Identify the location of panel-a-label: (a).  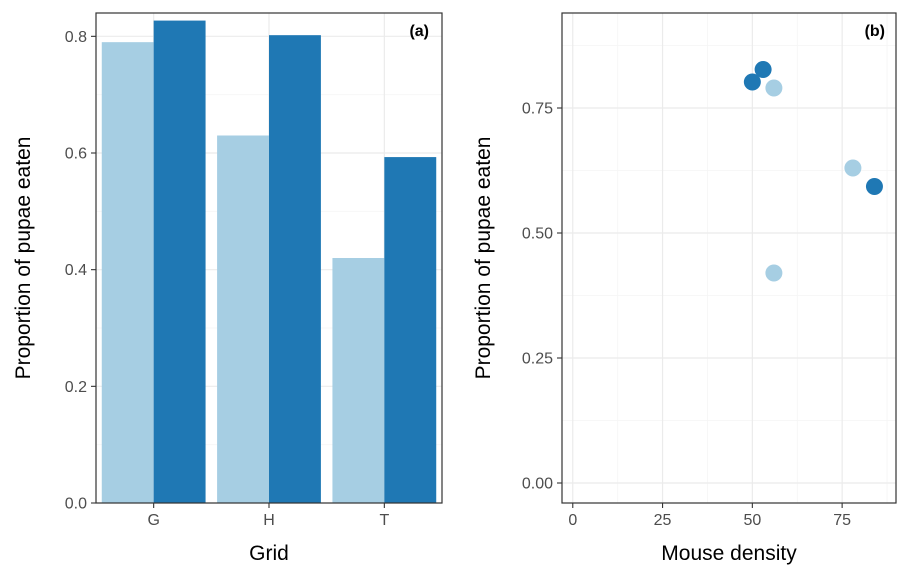
(419, 31).